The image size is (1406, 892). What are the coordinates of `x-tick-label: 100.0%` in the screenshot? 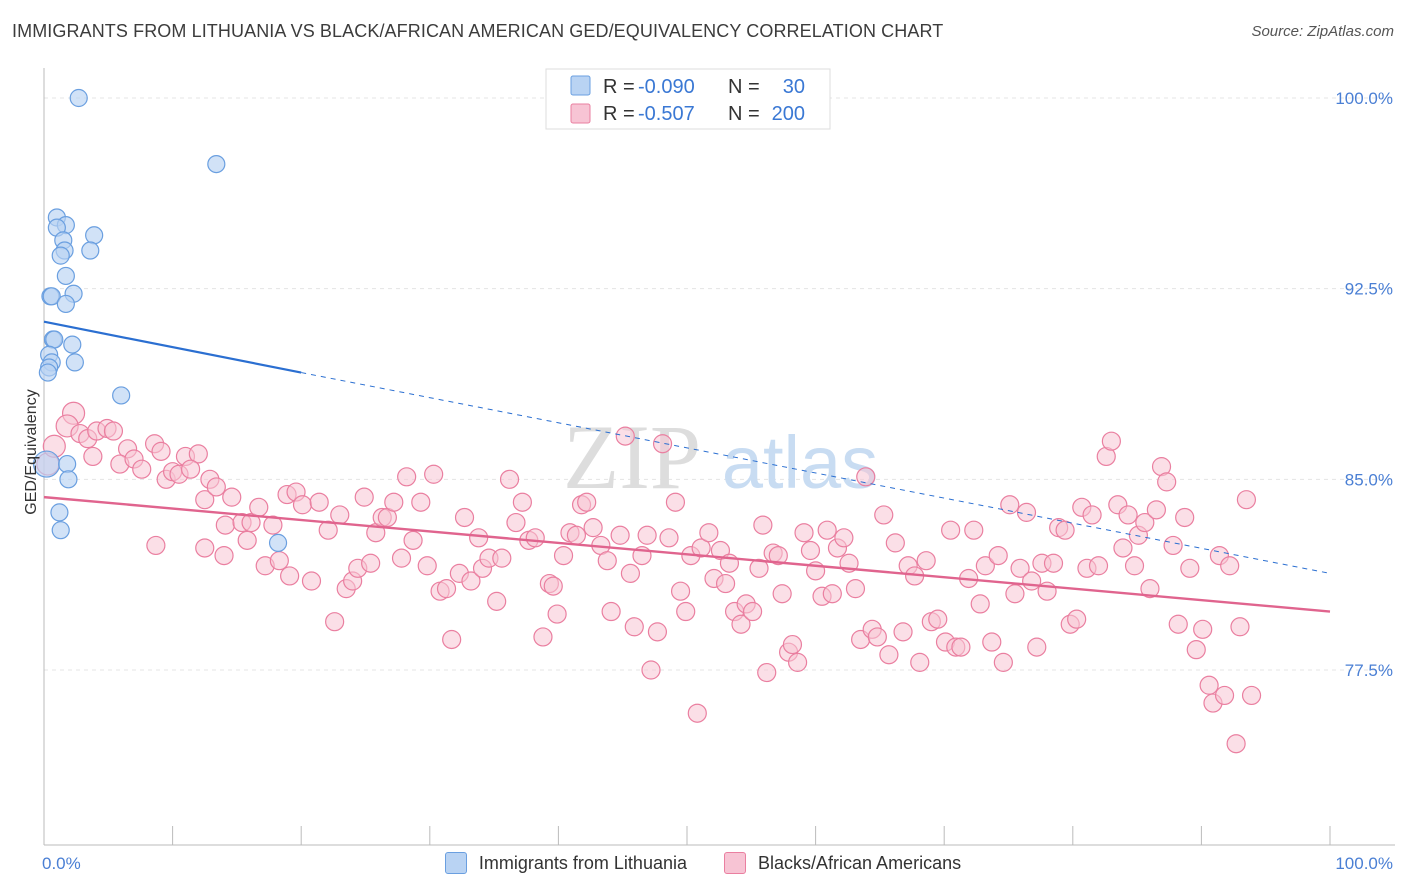 It's located at (1364, 863).